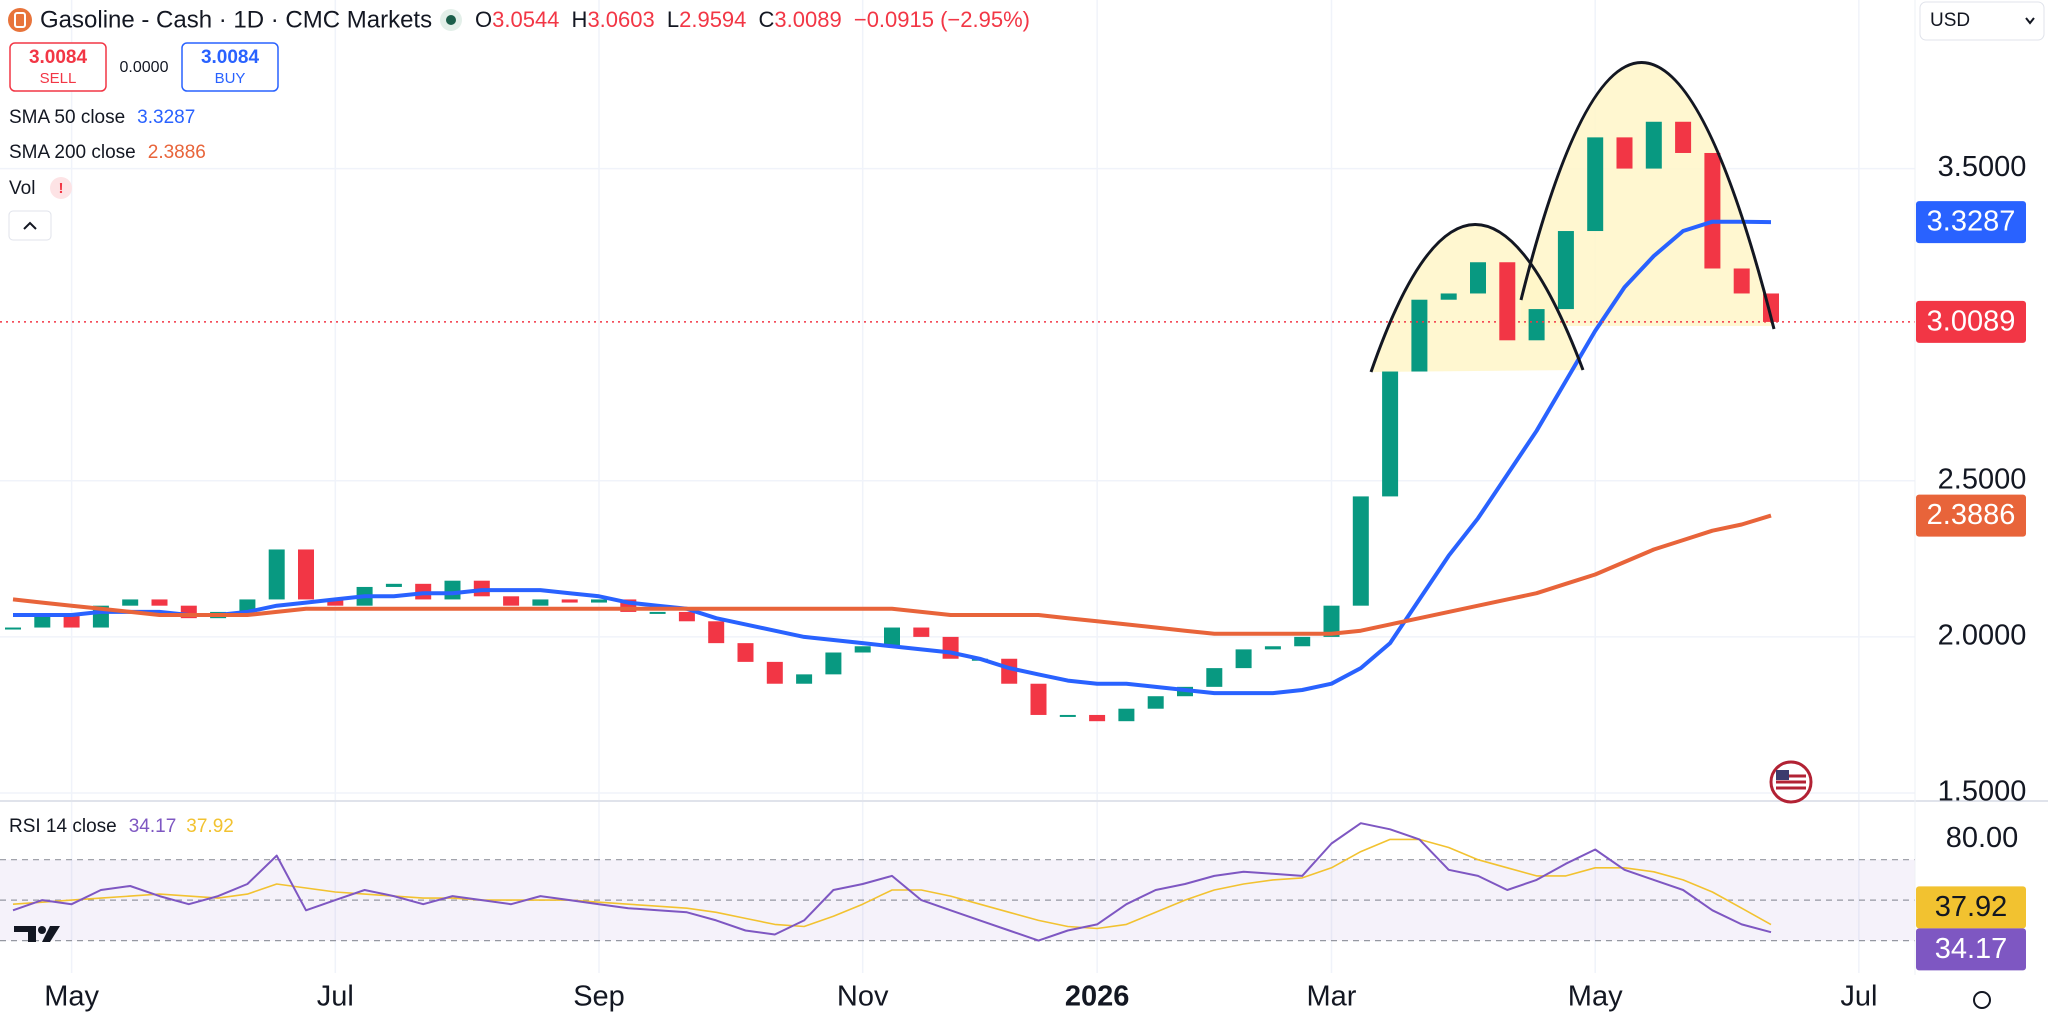  Describe the element at coordinates (1982, 1000) in the screenshot. I see `settings-icon` at that location.